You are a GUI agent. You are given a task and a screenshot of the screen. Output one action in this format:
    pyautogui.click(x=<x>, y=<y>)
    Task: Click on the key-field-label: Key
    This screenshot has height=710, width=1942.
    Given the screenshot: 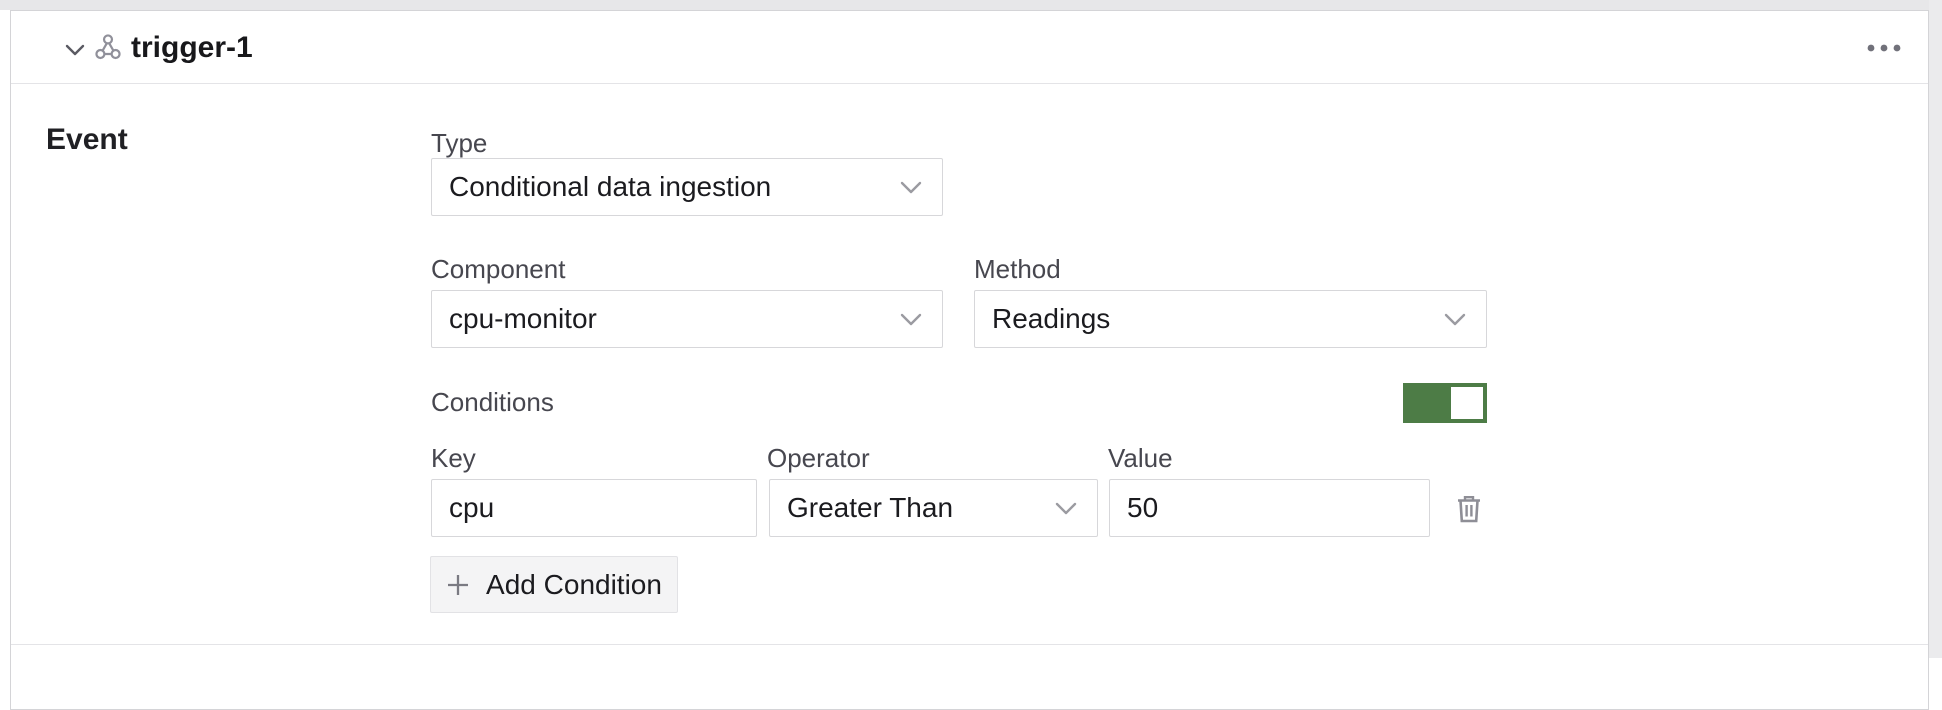 What is the action you would take?
    pyautogui.click(x=453, y=458)
    